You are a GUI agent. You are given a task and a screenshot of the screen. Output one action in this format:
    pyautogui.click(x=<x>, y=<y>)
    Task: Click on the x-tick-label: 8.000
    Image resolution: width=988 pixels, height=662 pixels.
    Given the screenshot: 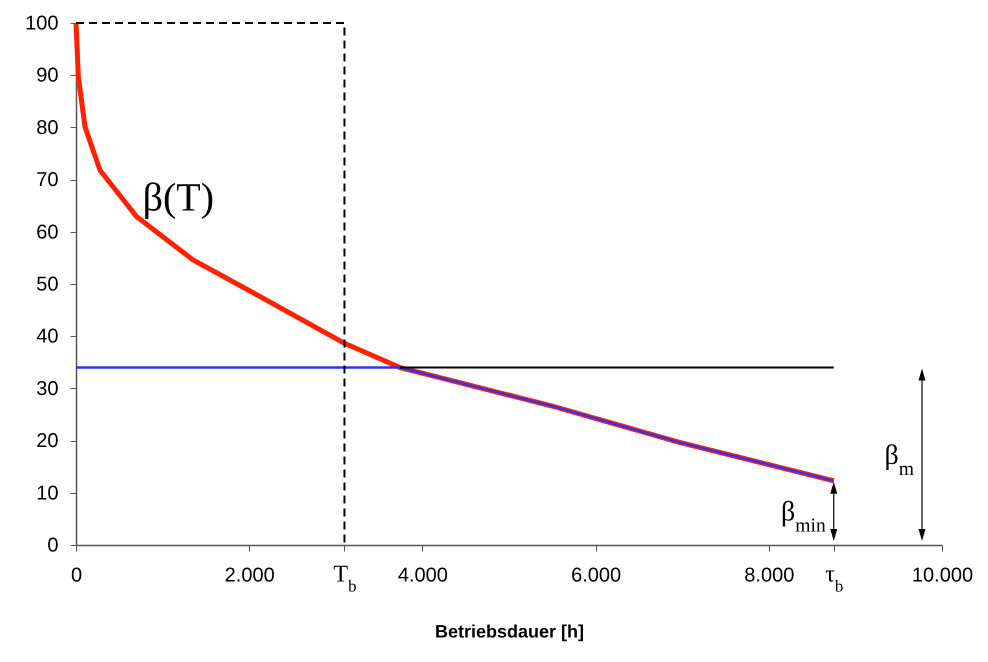 What is the action you would take?
    pyautogui.click(x=769, y=575)
    